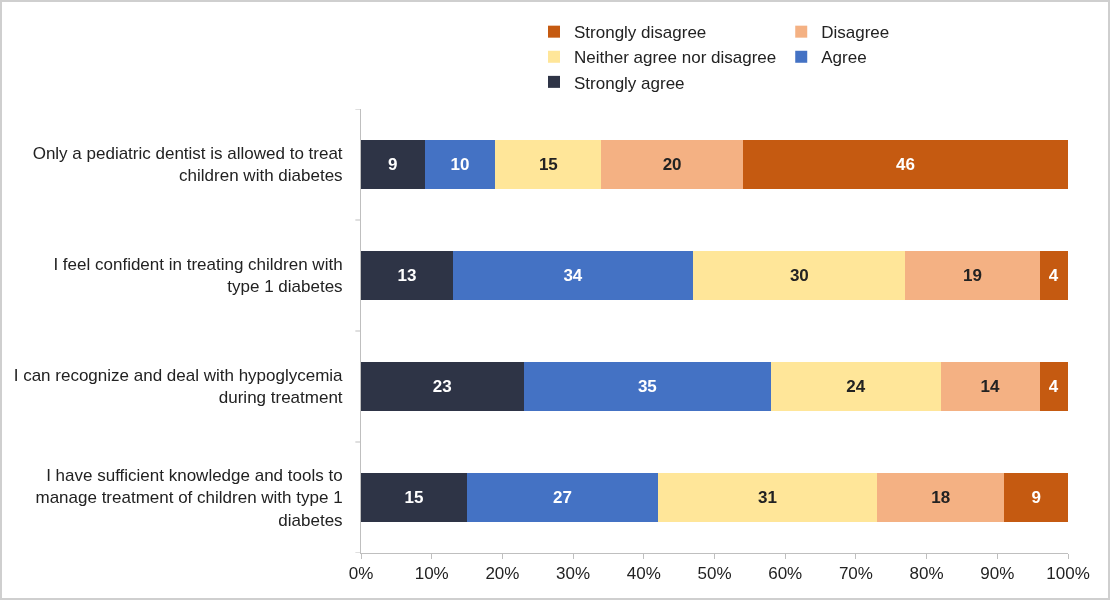  I want to click on y-tick-label: I have sufficient knowledge and tools to manage treatment of children with type 1 diabetes, so click(189, 498).